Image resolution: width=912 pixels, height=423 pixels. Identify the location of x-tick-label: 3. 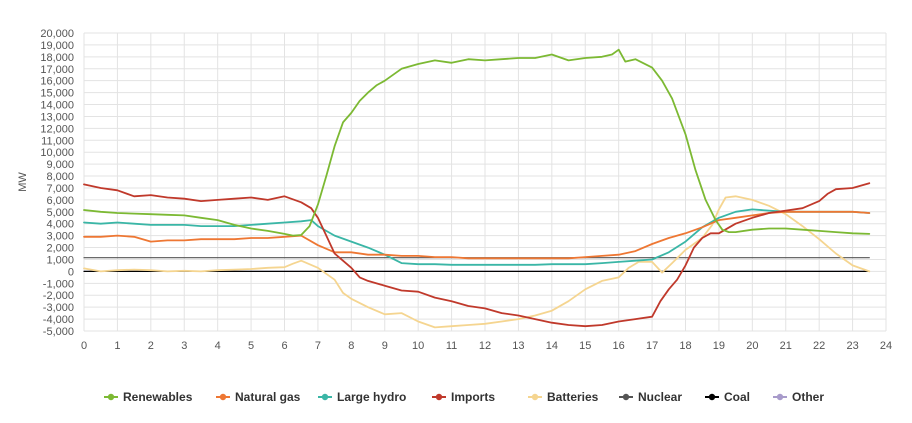
(184, 346).